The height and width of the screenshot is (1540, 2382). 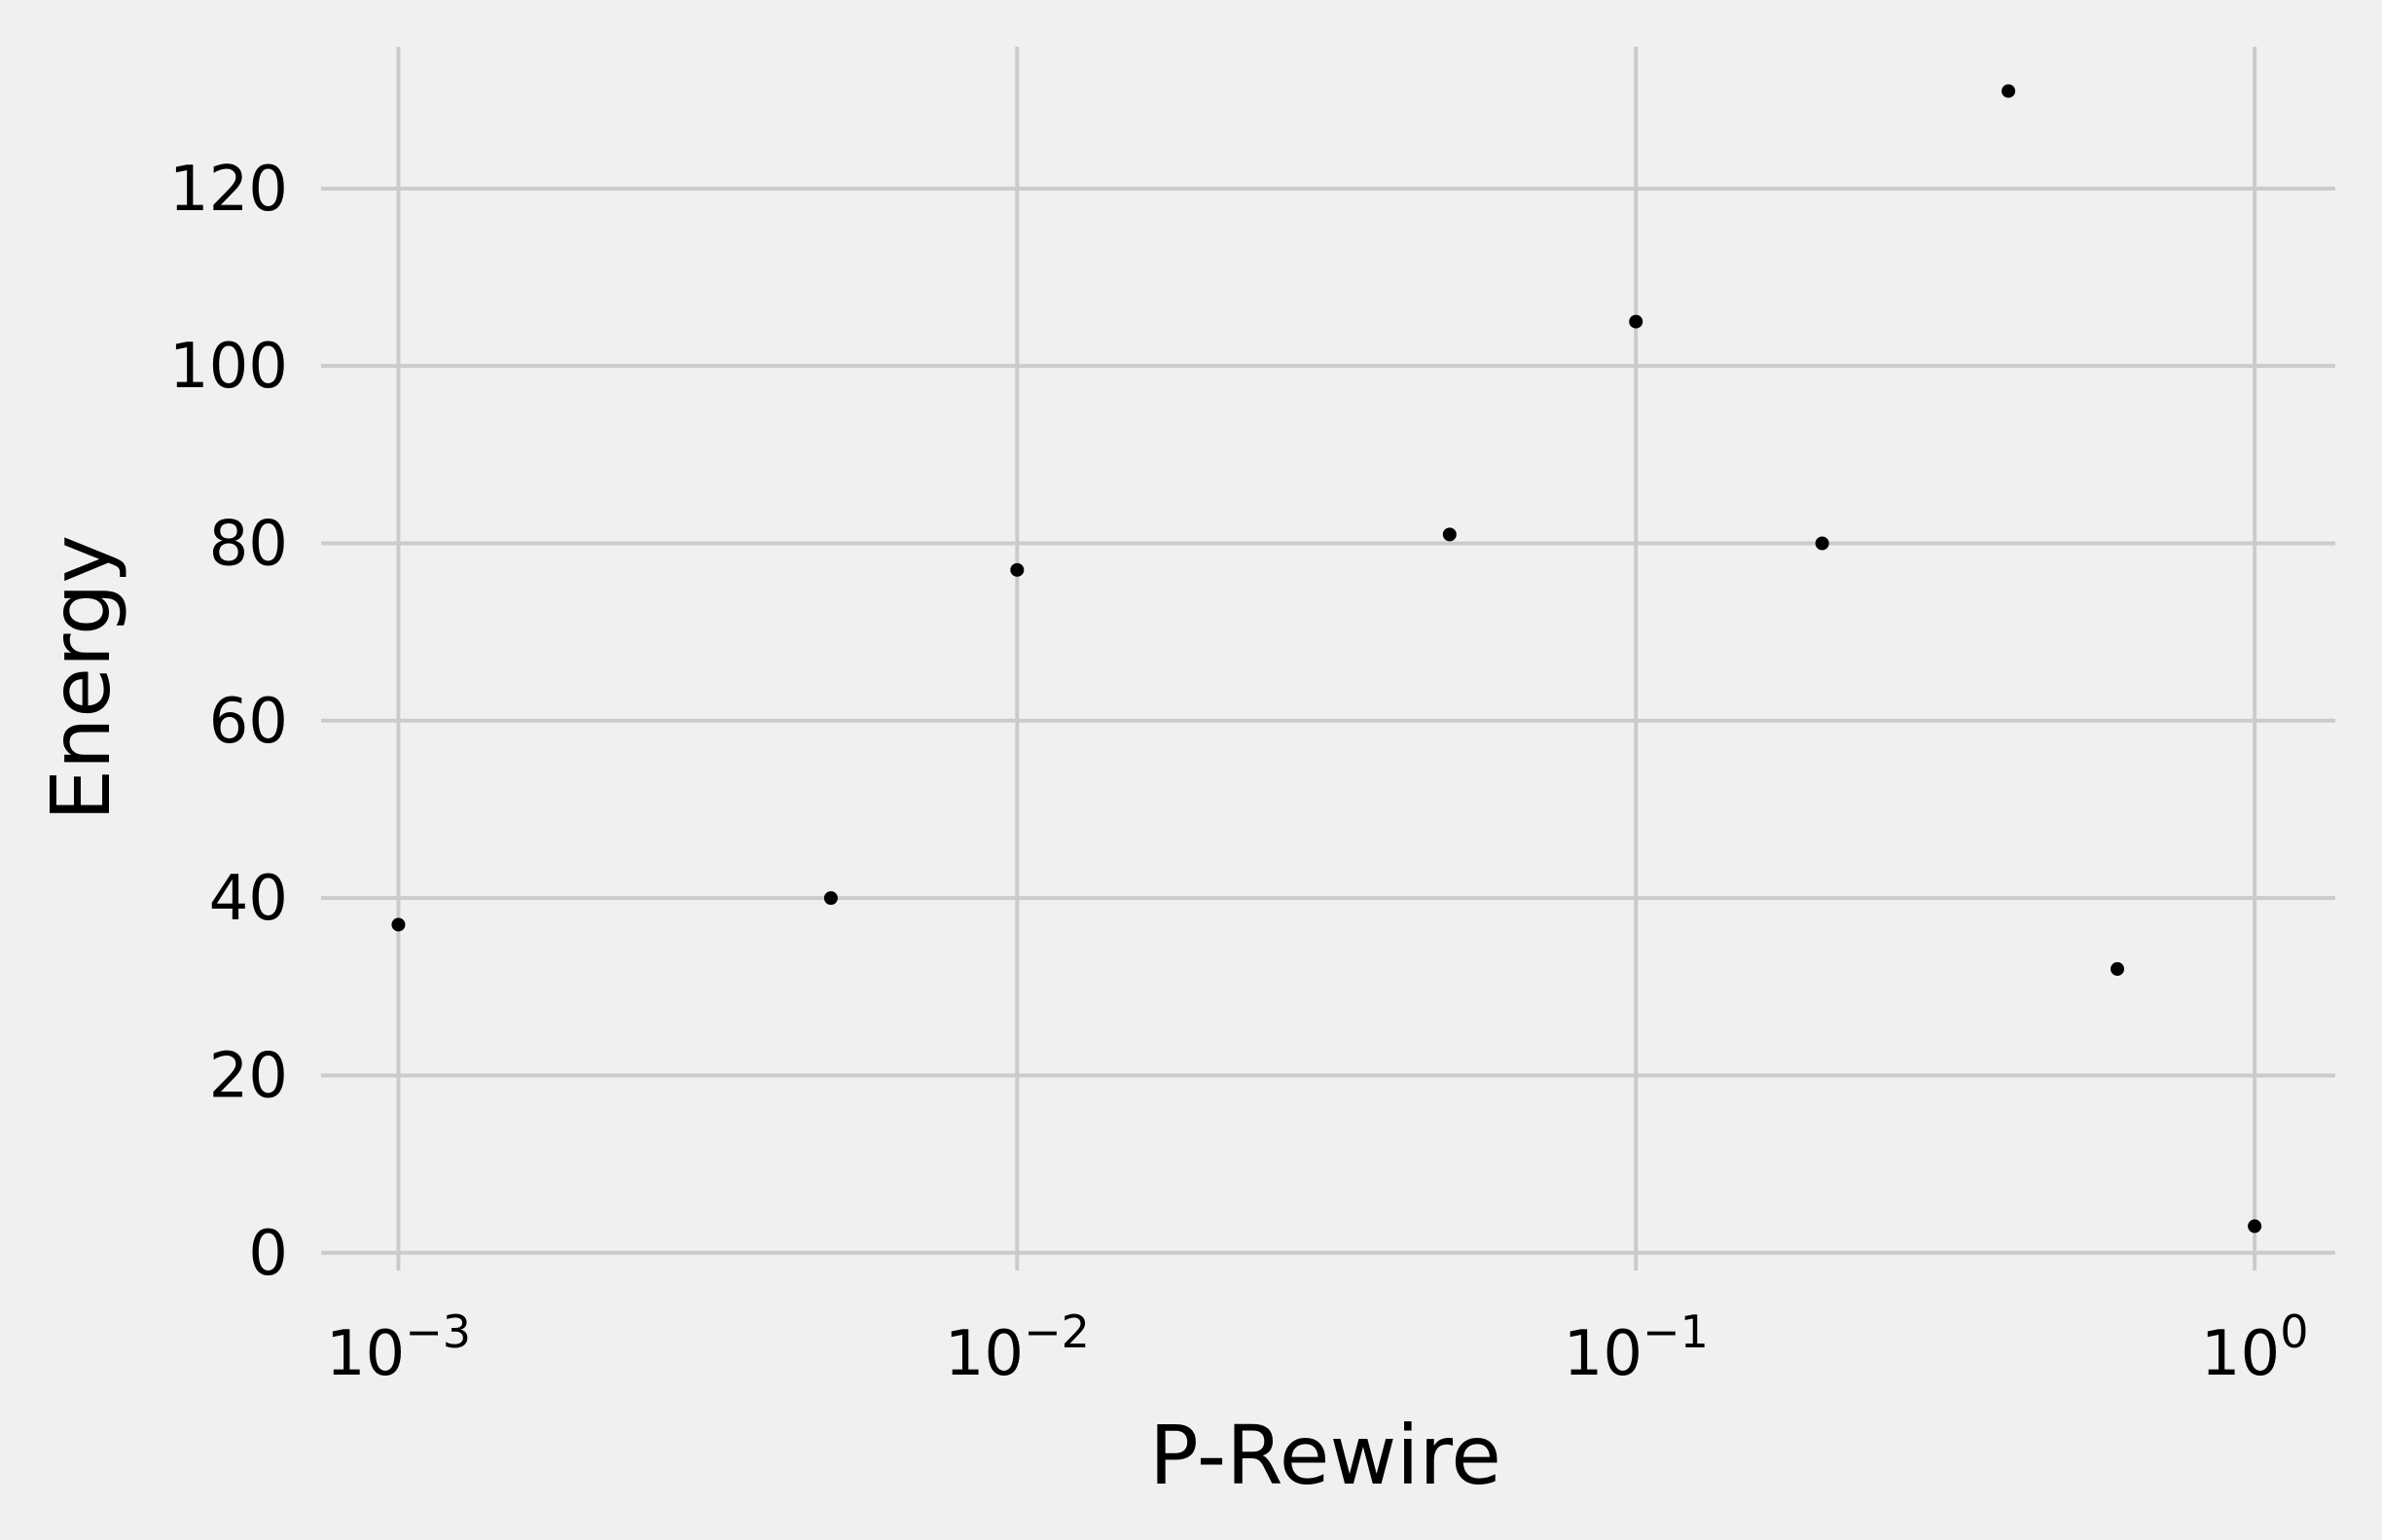 I want to click on y-tick-label-6: 120, so click(x=228, y=190).